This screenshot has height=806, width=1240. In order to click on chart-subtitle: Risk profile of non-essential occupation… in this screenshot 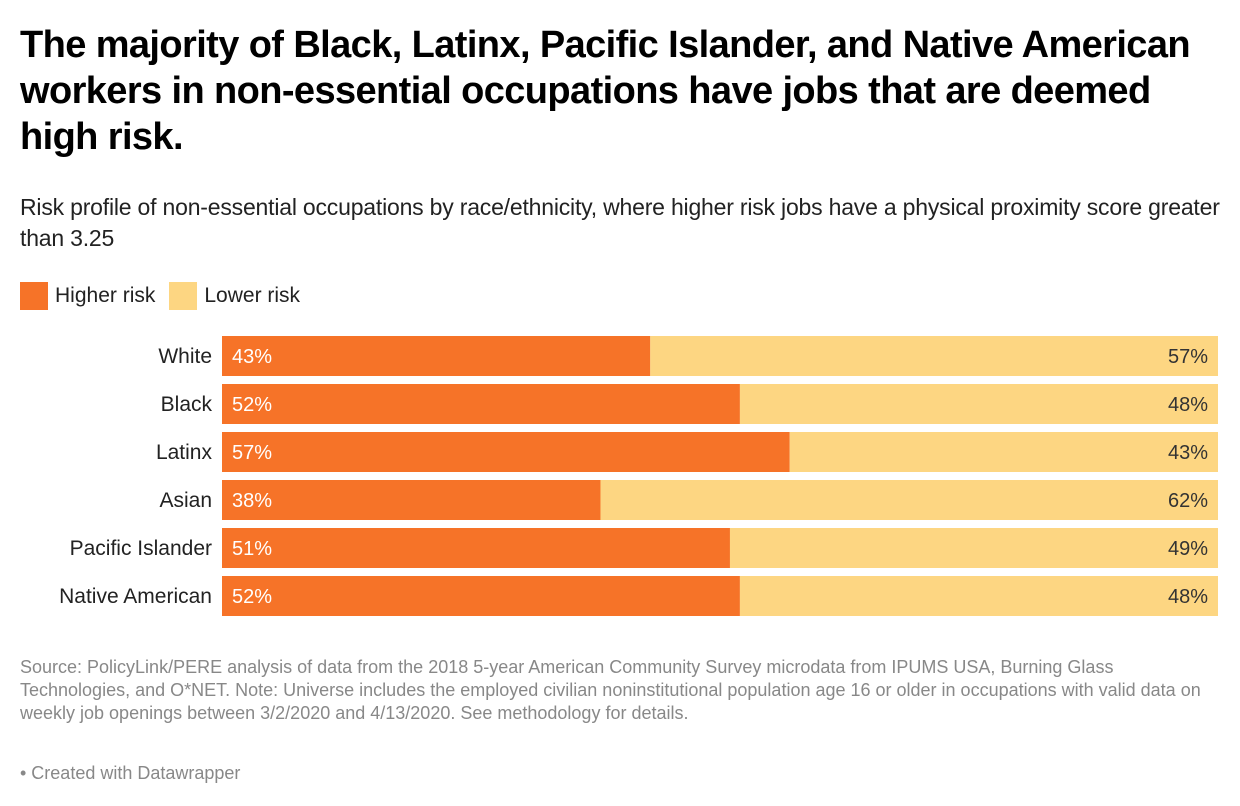, I will do `click(620, 222)`.